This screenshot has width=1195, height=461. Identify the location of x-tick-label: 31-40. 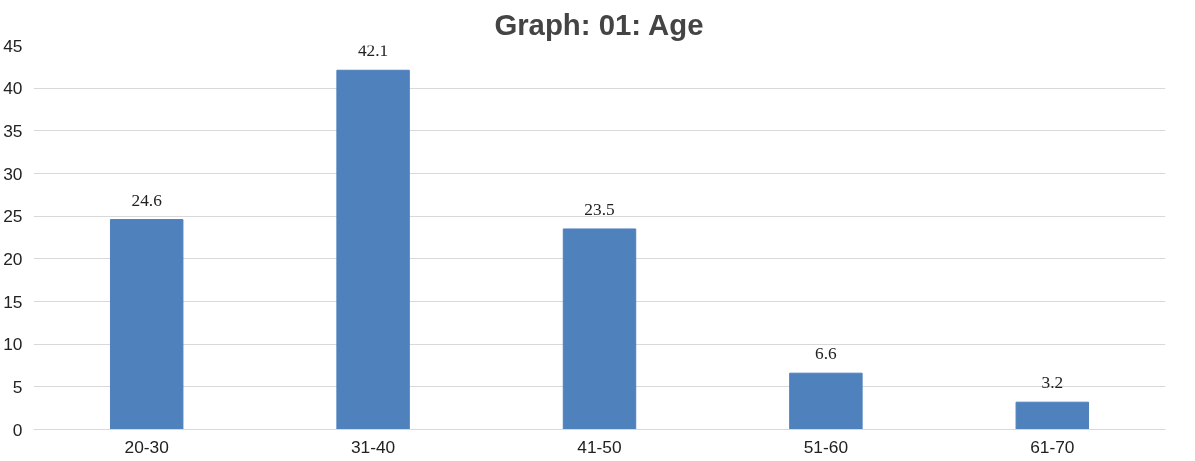
(373, 446).